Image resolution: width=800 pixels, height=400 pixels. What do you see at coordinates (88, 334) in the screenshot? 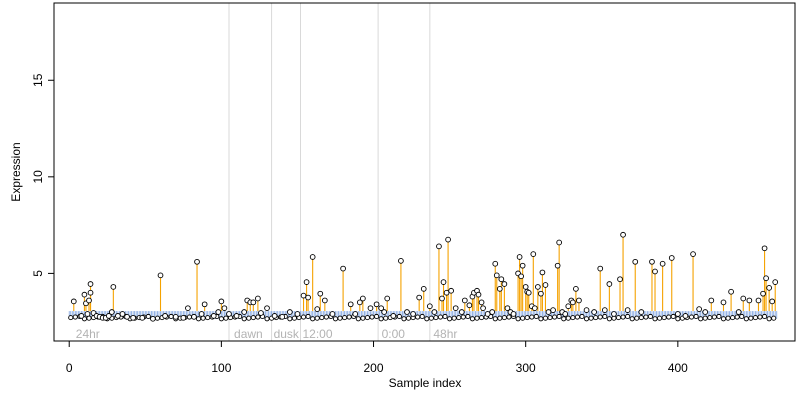
I see `phase-annotation: 24hr` at bounding box center [88, 334].